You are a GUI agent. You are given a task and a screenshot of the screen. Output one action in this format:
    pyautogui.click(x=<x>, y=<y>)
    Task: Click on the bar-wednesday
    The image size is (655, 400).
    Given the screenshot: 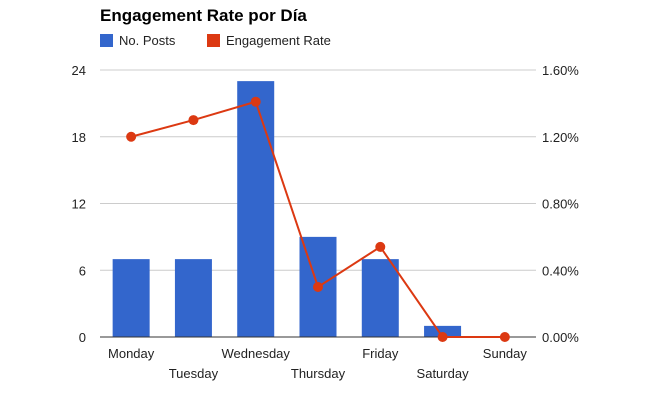 What is the action you would take?
    pyautogui.click(x=256, y=209)
    